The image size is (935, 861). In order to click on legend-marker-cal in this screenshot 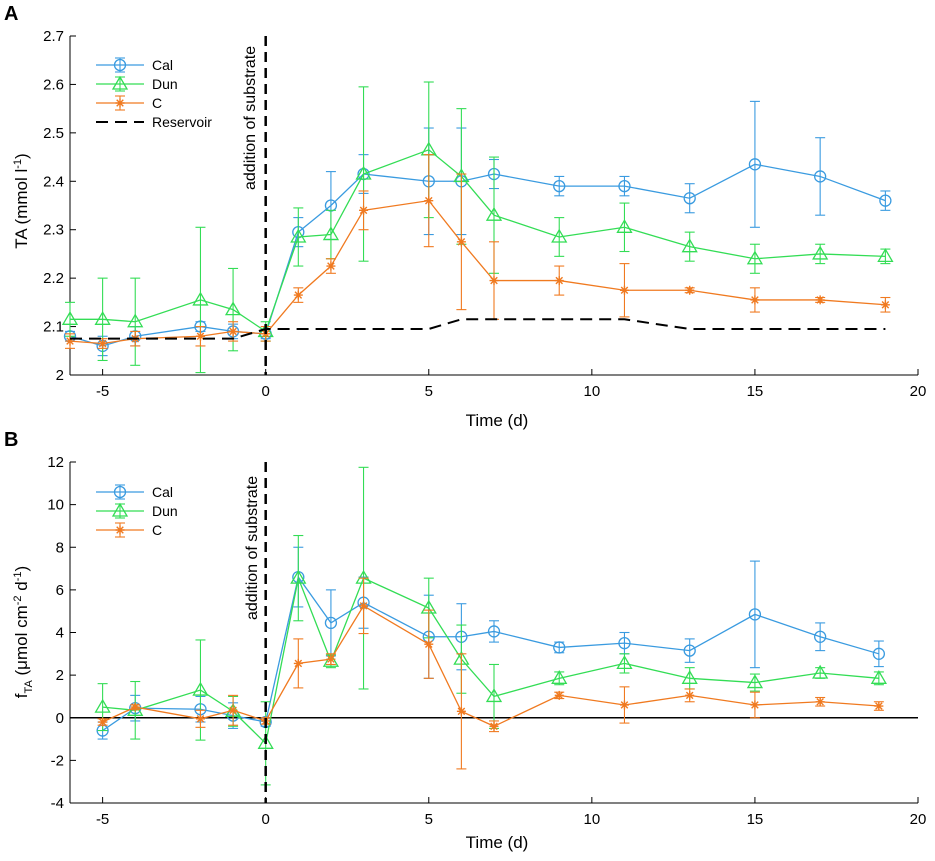, I will do `click(120, 65)`.